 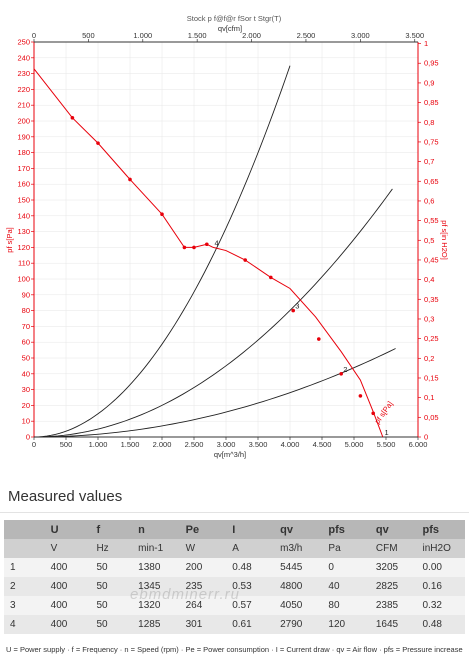 I want to click on table-cell: Hz, so click(x=111, y=548).